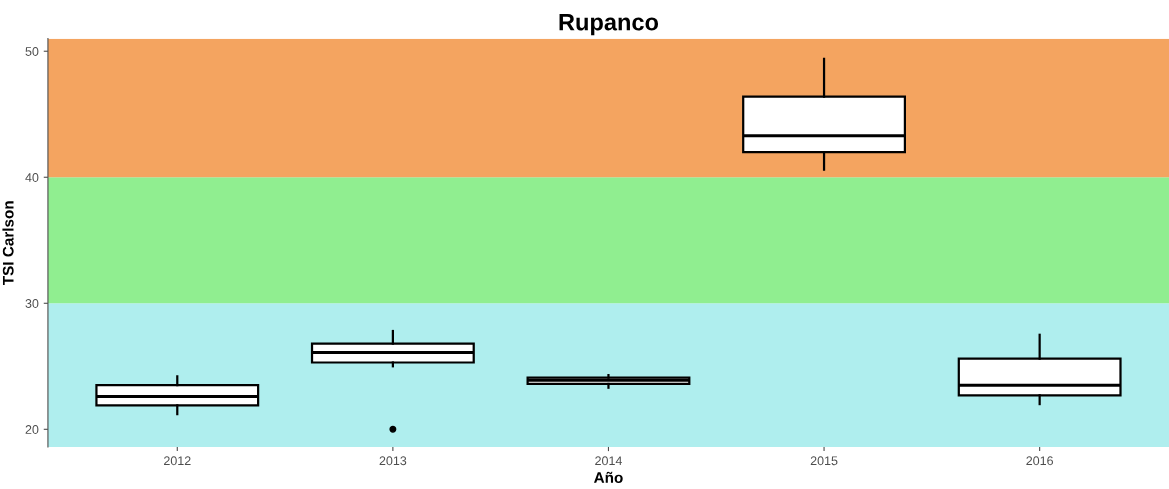 Image resolution: width=1169 pixels, height=489 pixels. I want to click on x-tick-label: 2012, so click(177, 461).